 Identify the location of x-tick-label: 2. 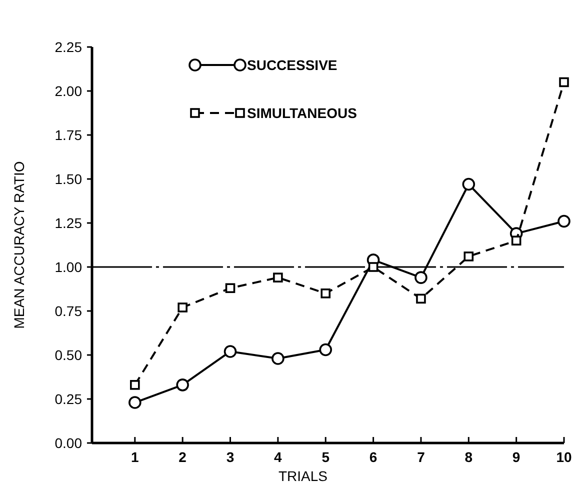
(182, 457).